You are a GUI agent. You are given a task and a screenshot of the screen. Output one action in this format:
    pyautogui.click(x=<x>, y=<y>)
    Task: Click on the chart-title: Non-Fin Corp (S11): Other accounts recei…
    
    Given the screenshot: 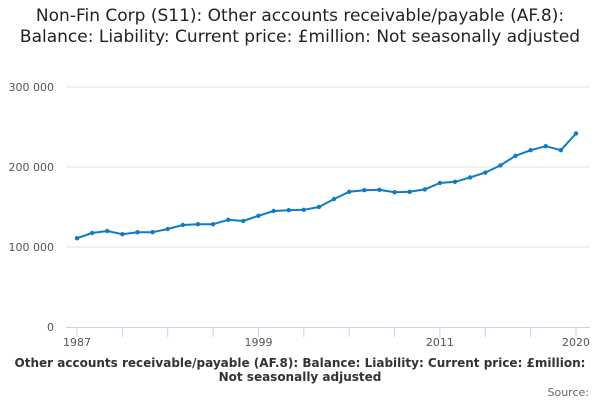 What is the action you would take?
    pyautogui.click(x=300, y=26)
    